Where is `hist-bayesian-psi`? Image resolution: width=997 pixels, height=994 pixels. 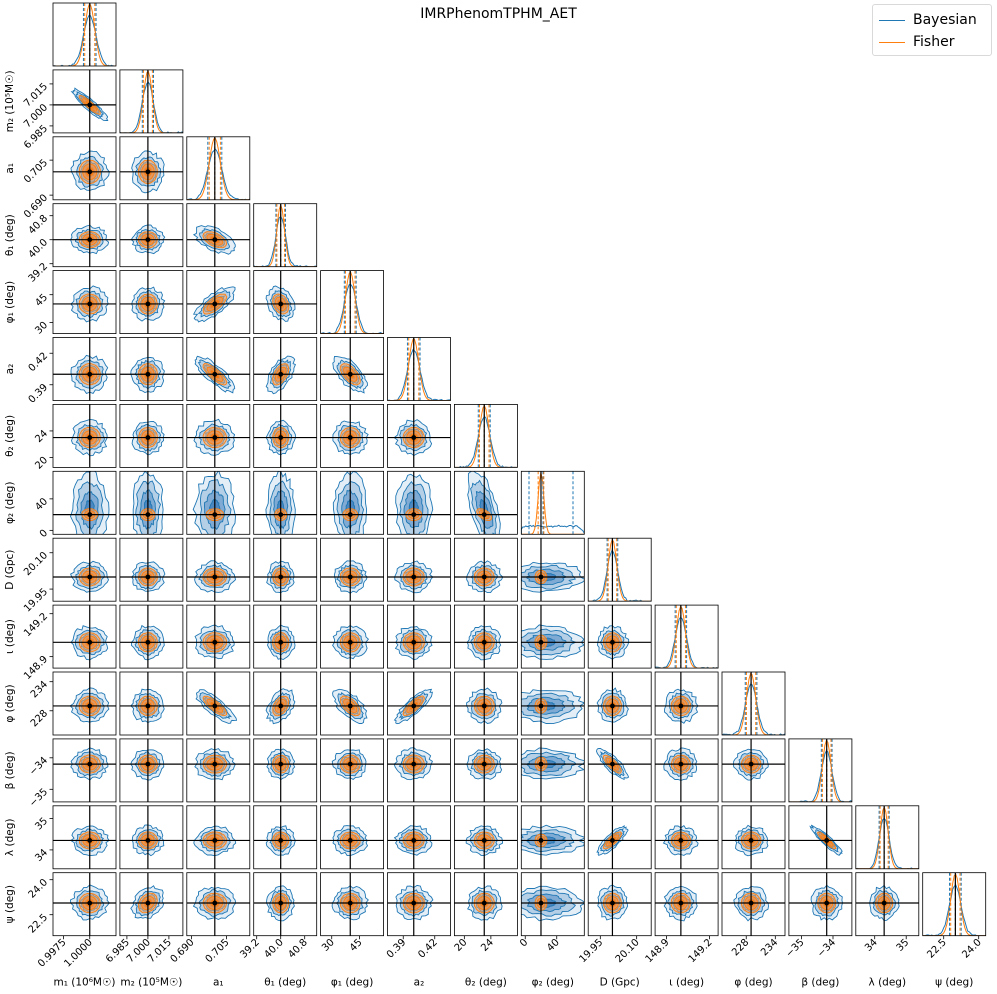
hist-bayesian-psi is located at coordinates (954, 909).